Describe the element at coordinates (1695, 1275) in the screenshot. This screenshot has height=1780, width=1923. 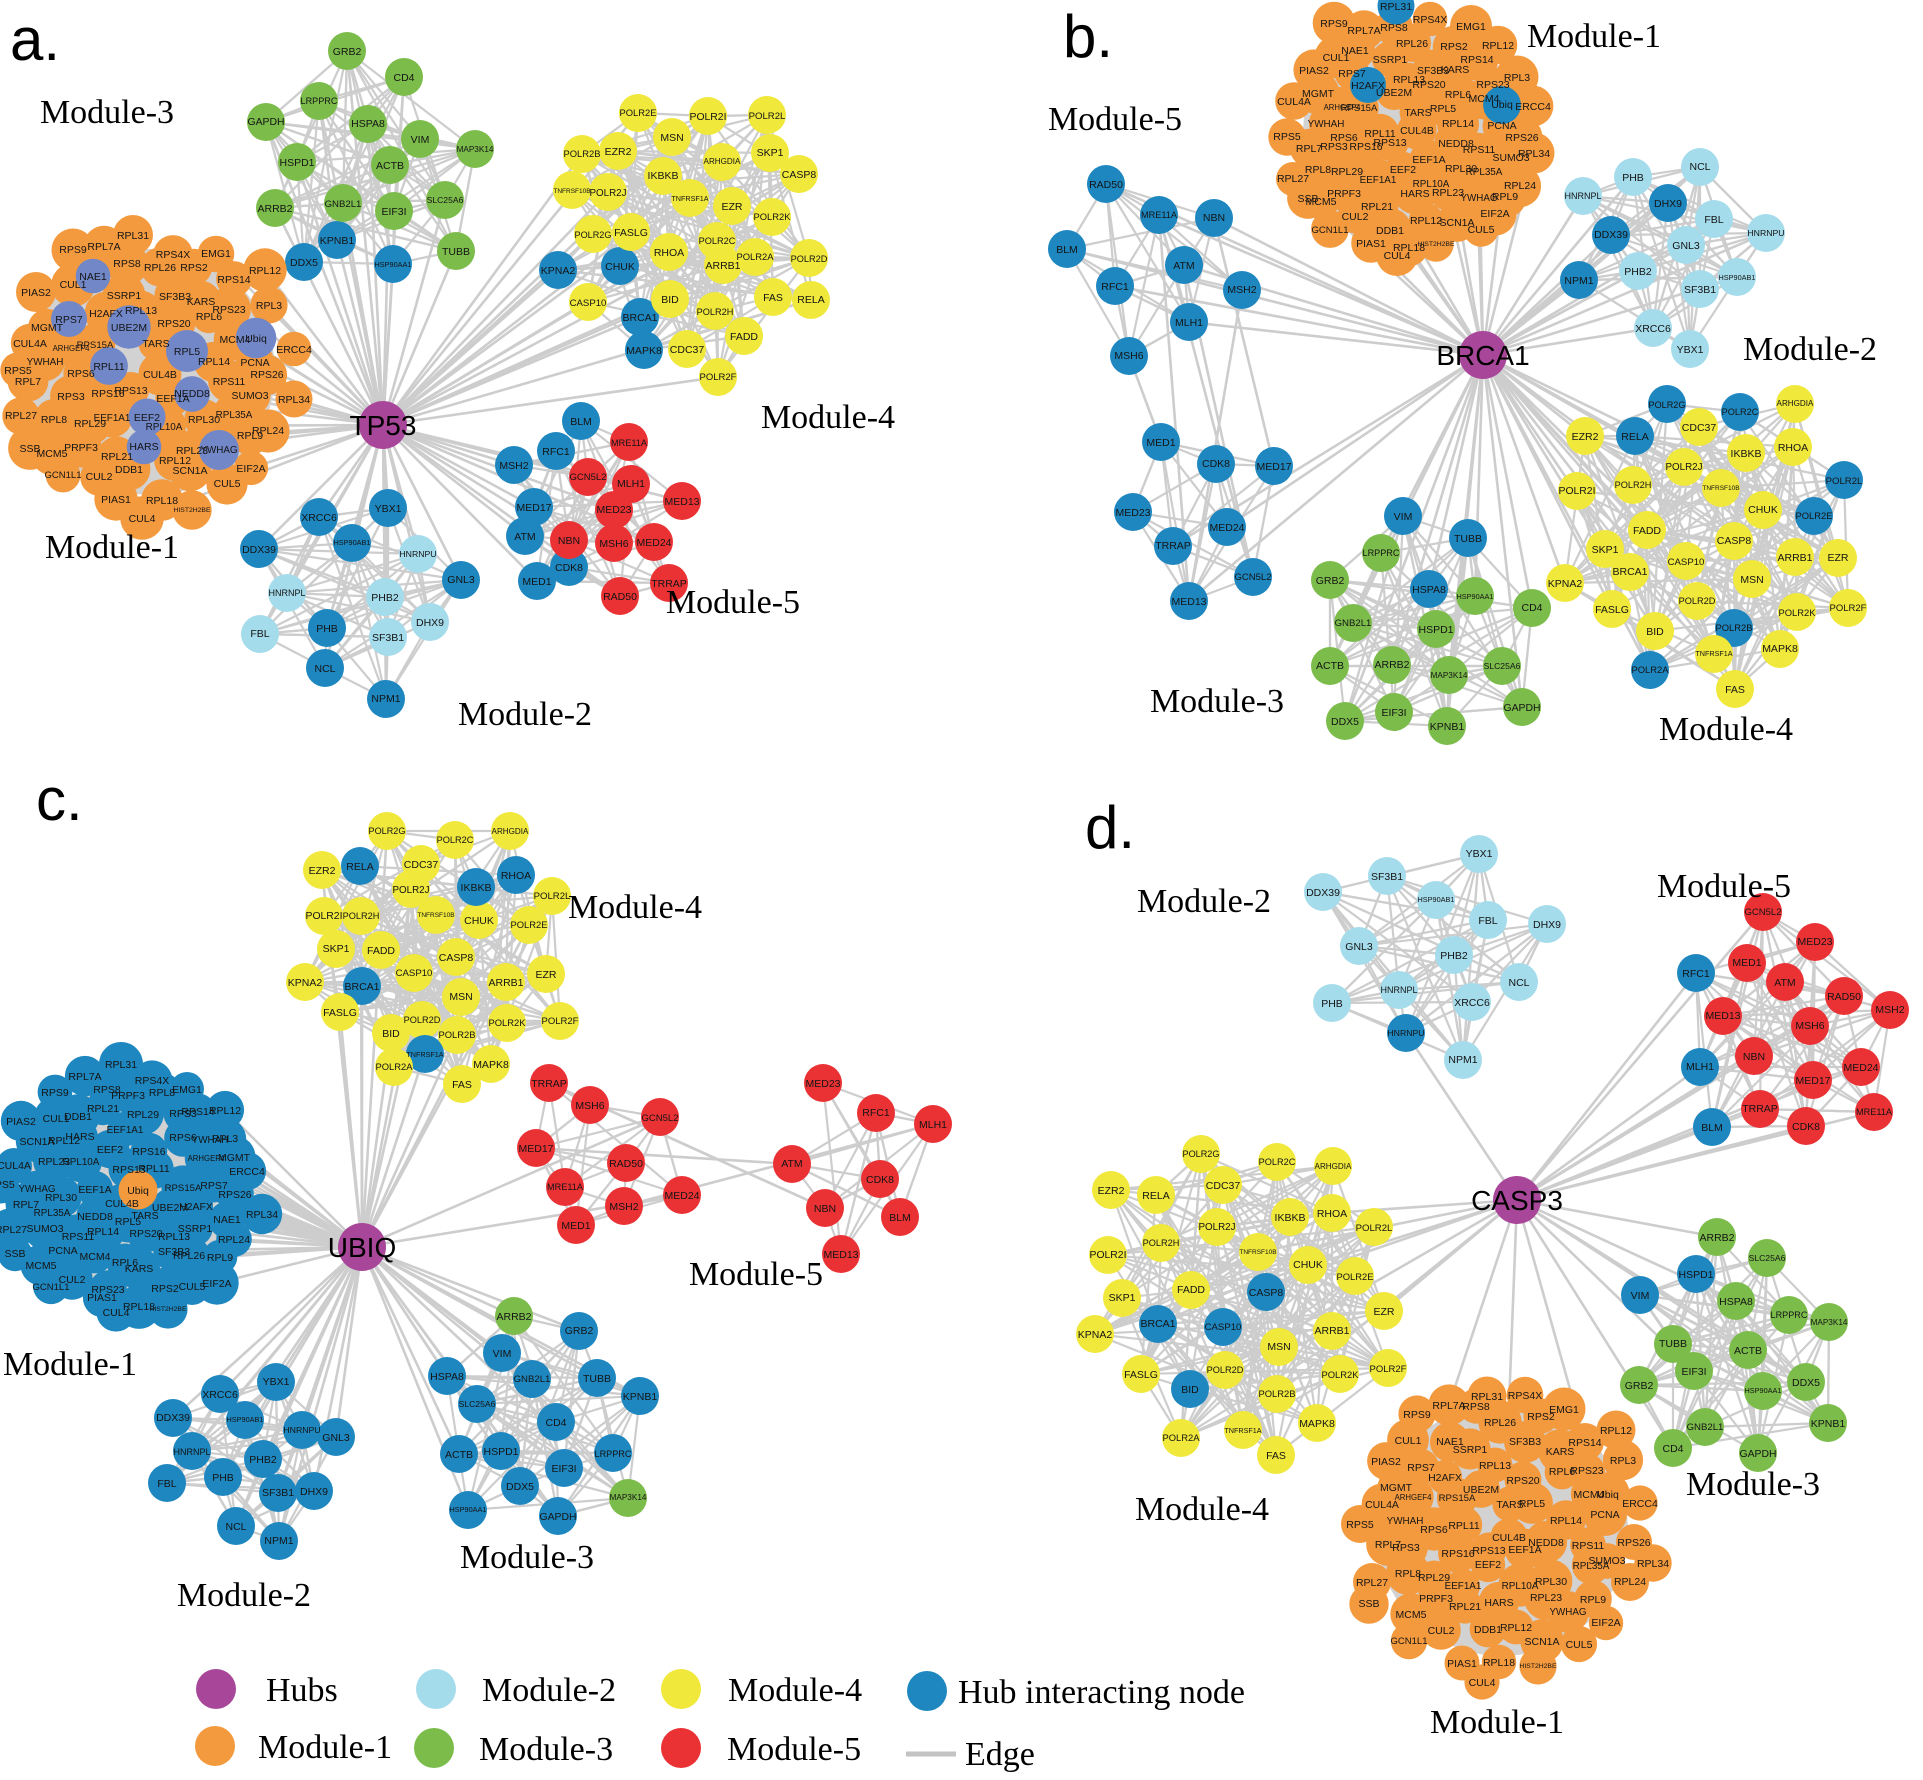
I see `svg-text: HSPD1` at that location.